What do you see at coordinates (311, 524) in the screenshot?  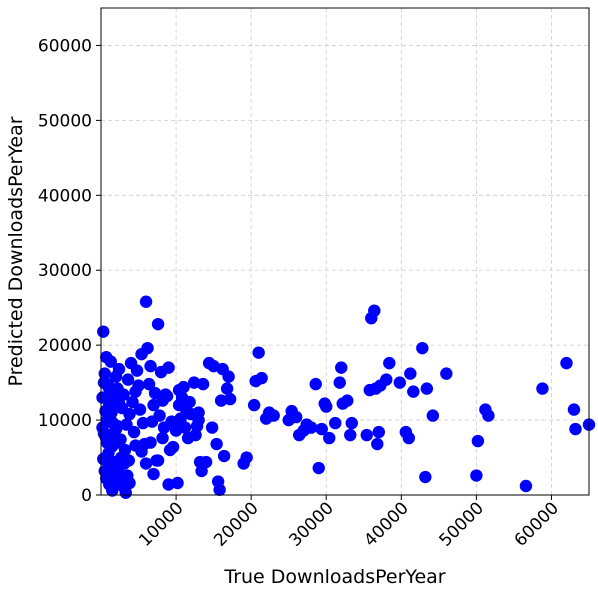 I see `x-tick-label: 30000` at bounding box center [311, 524].